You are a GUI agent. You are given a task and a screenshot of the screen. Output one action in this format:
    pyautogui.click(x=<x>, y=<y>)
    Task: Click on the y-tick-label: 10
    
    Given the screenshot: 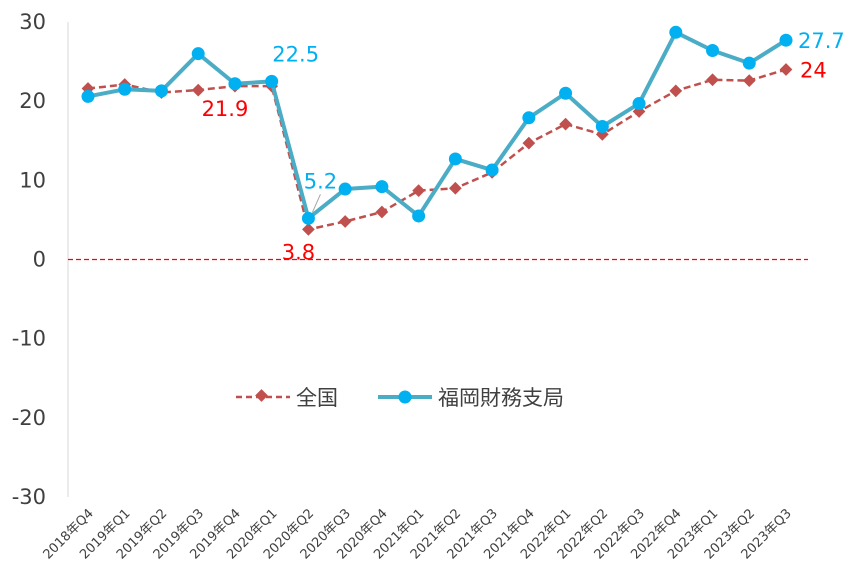 What is the action you would take?
    pyautogui.click(x=32, y=180)
    